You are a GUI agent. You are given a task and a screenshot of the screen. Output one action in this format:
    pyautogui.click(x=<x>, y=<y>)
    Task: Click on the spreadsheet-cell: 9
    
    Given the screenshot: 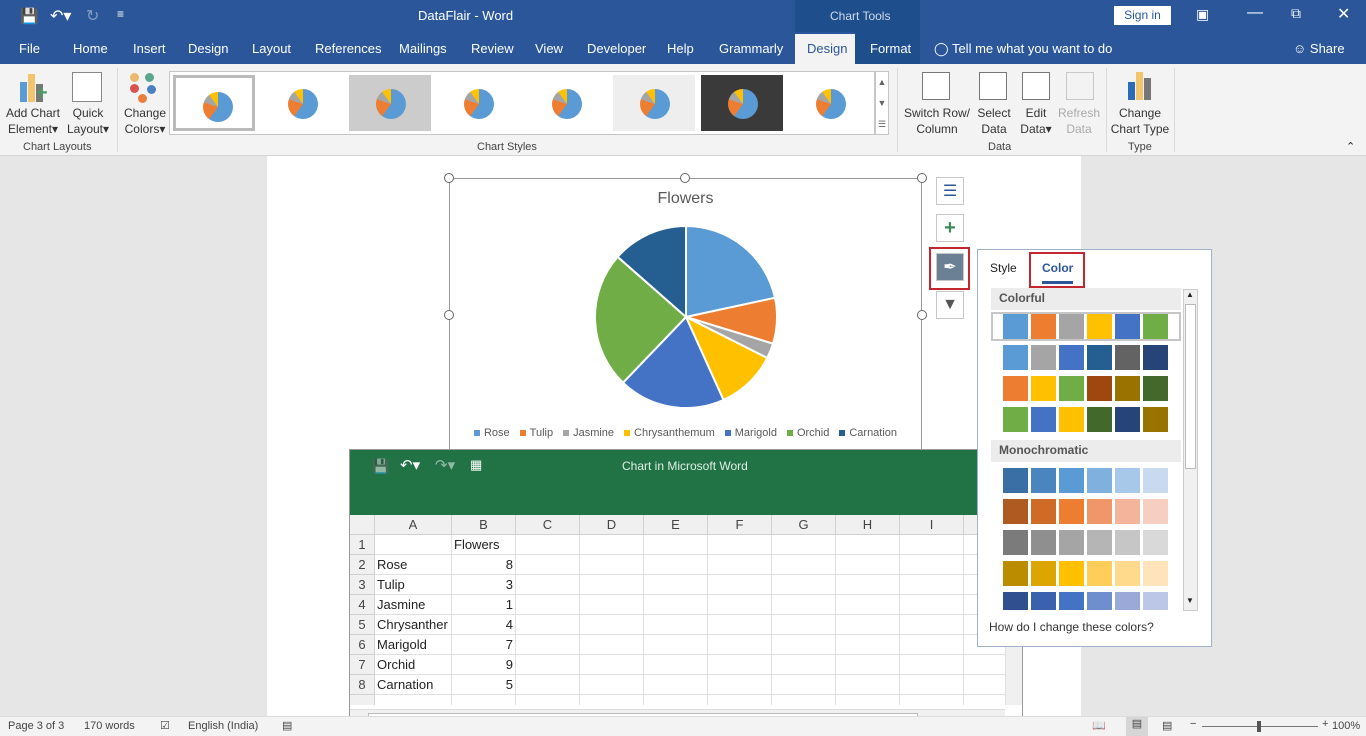 What is the action you would take?
    pyautogui.click(x=484, y=665)
    